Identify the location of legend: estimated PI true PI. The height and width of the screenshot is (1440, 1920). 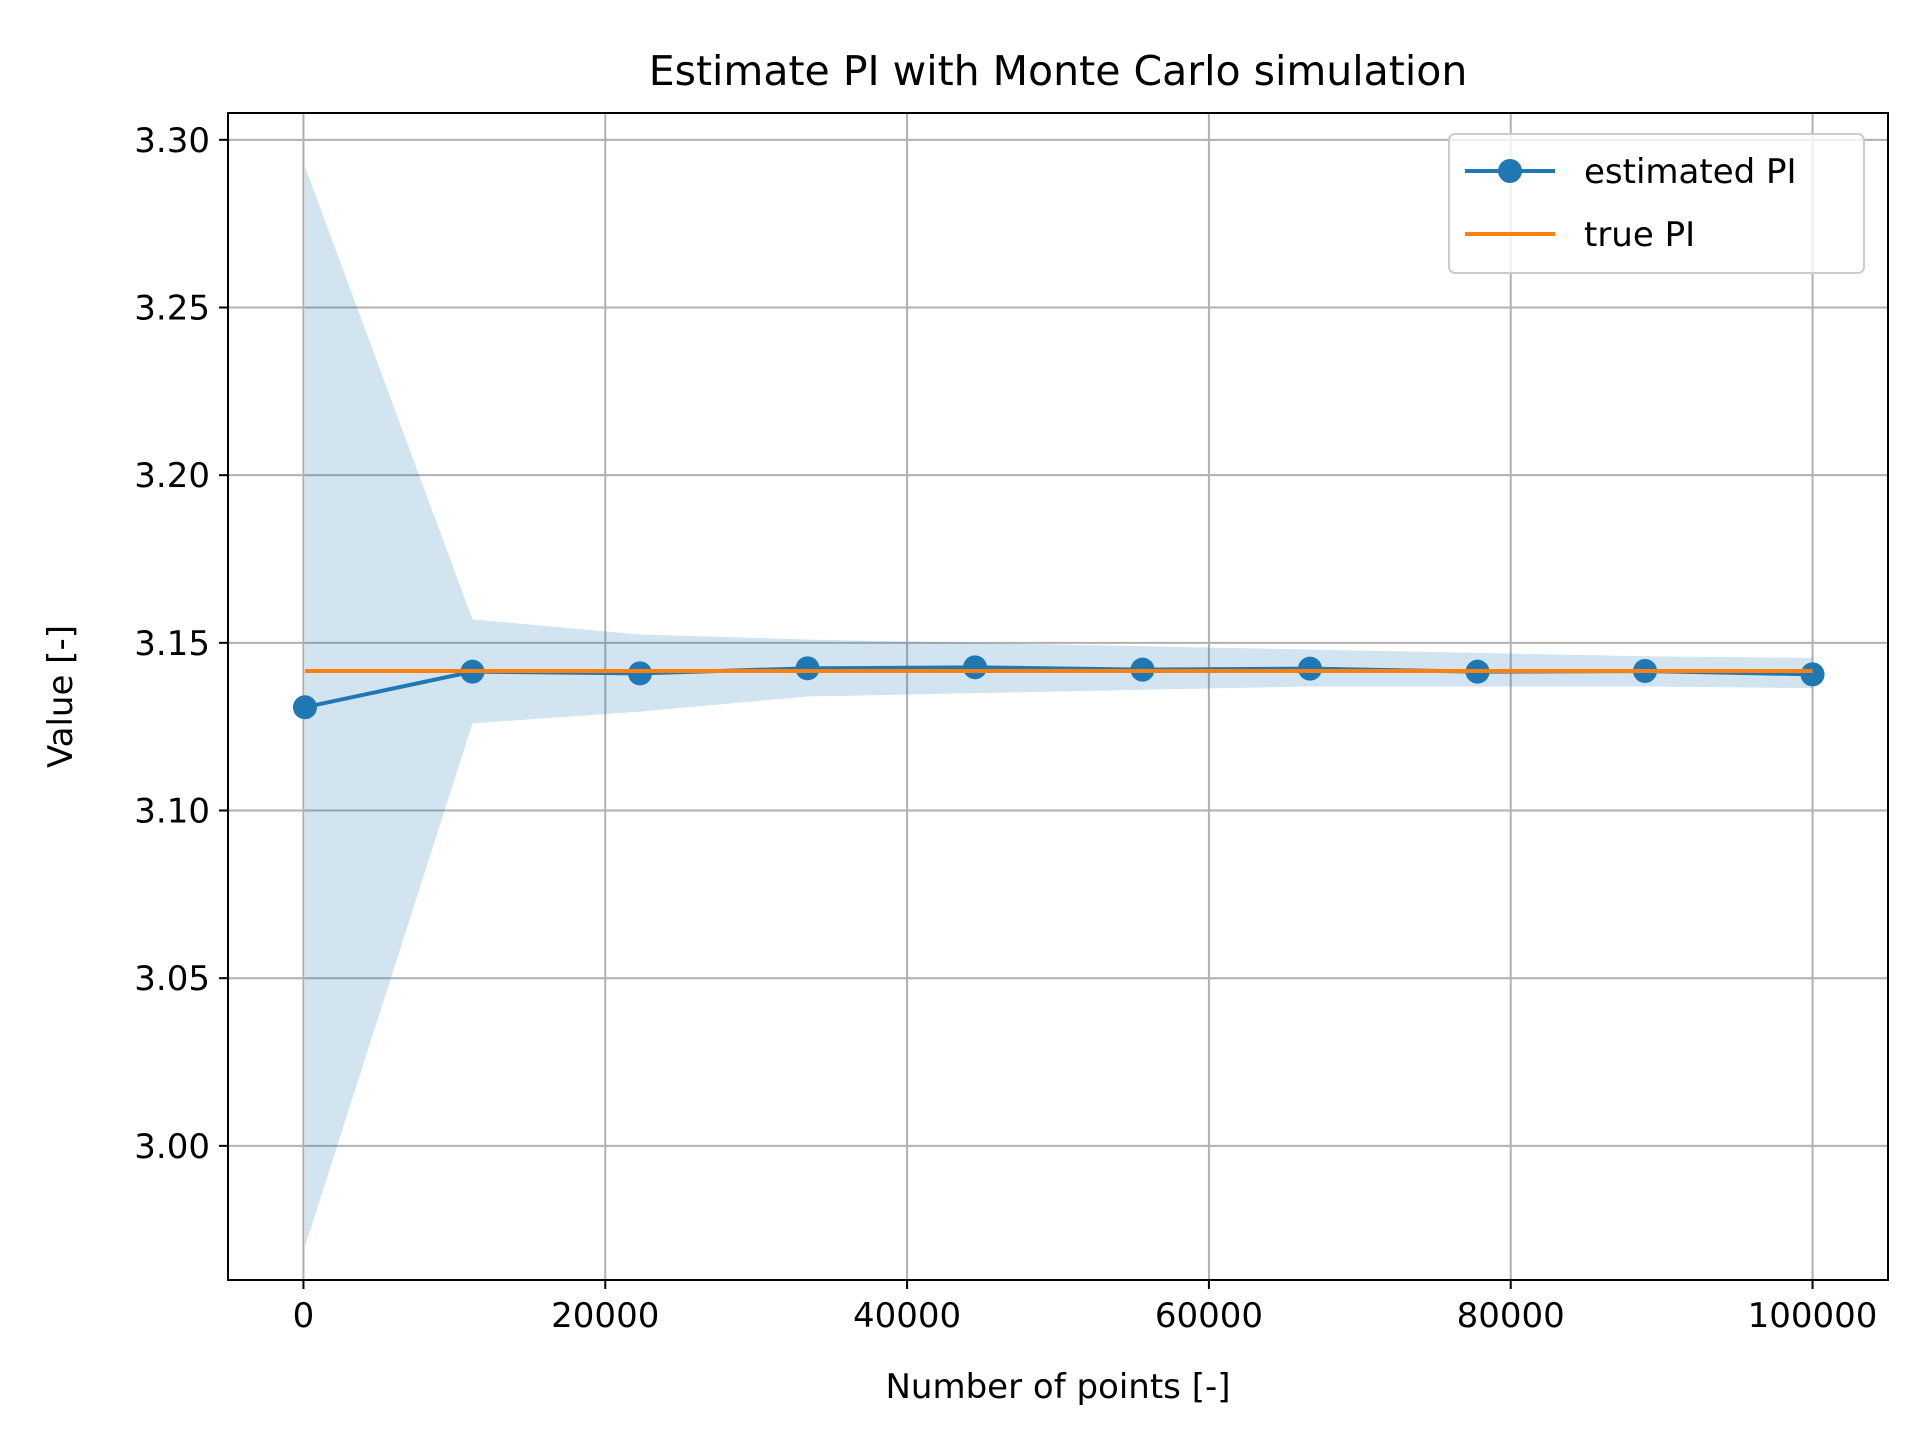
(1656, 203).